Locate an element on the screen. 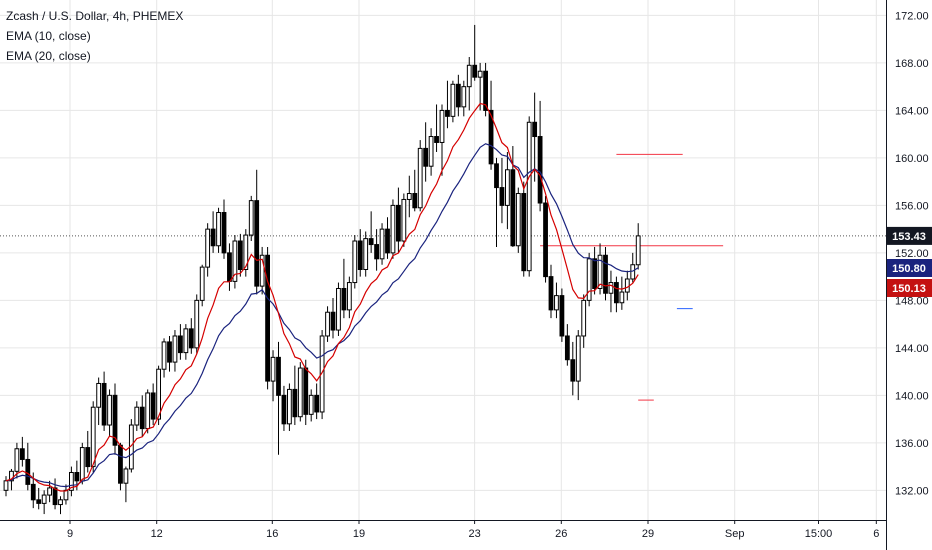 The width and height of the screenshot is (932, 550). x-tick-label: 26 is located at coordinates (561, 534).